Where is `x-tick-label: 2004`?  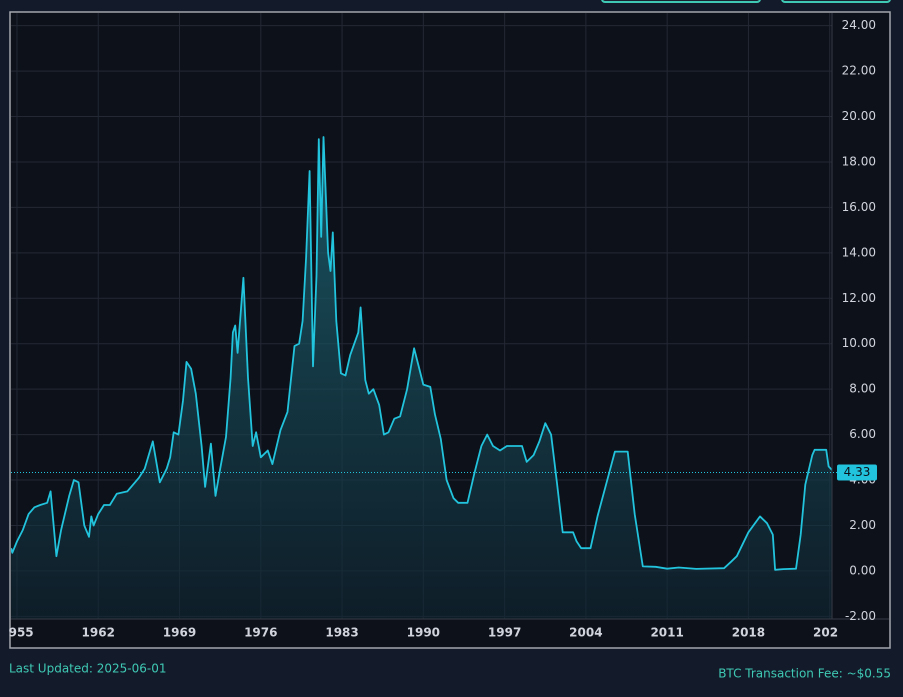 x-tick-label: 2004 is located at coordinates (585, 633).